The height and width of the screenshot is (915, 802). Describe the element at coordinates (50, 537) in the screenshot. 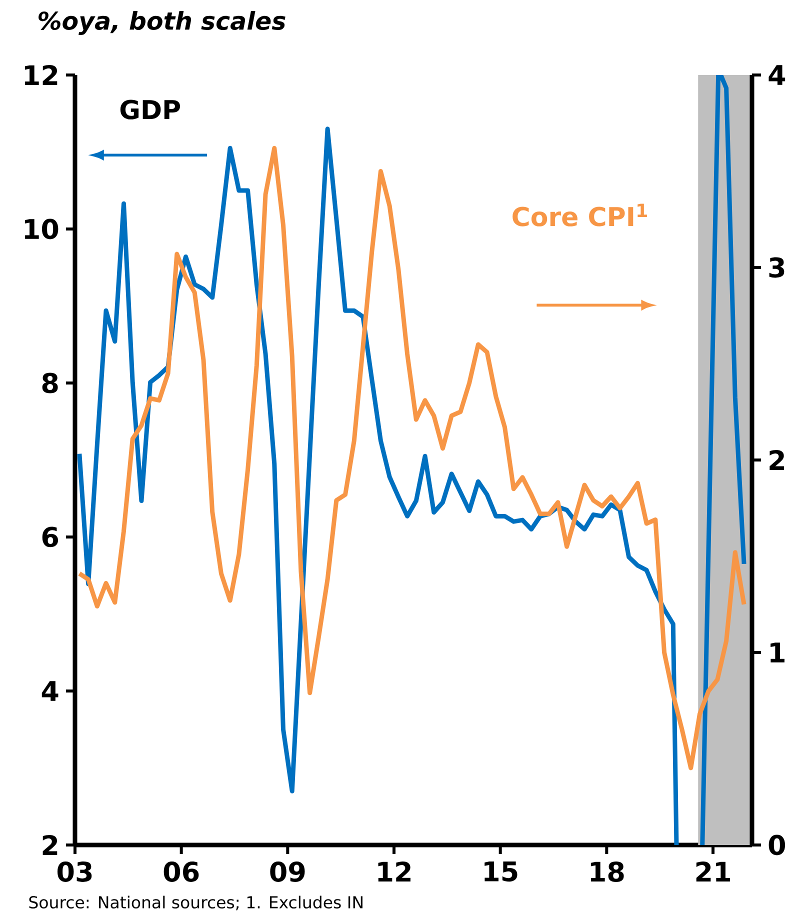

I see `y-tick-label: 6` at that location.